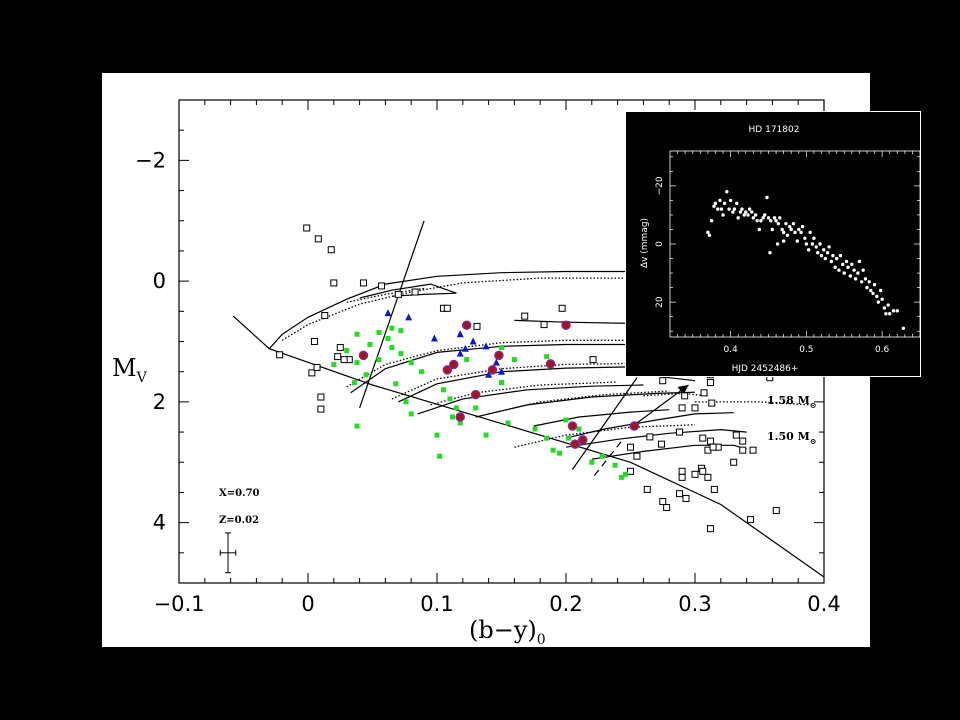 The width and height of the screenshot is (960, 720). What do you see at coordinates (730, 350) in the screenshot?
I see `inset-x-tick-label: 0.4` at bounding box center [730, 350].